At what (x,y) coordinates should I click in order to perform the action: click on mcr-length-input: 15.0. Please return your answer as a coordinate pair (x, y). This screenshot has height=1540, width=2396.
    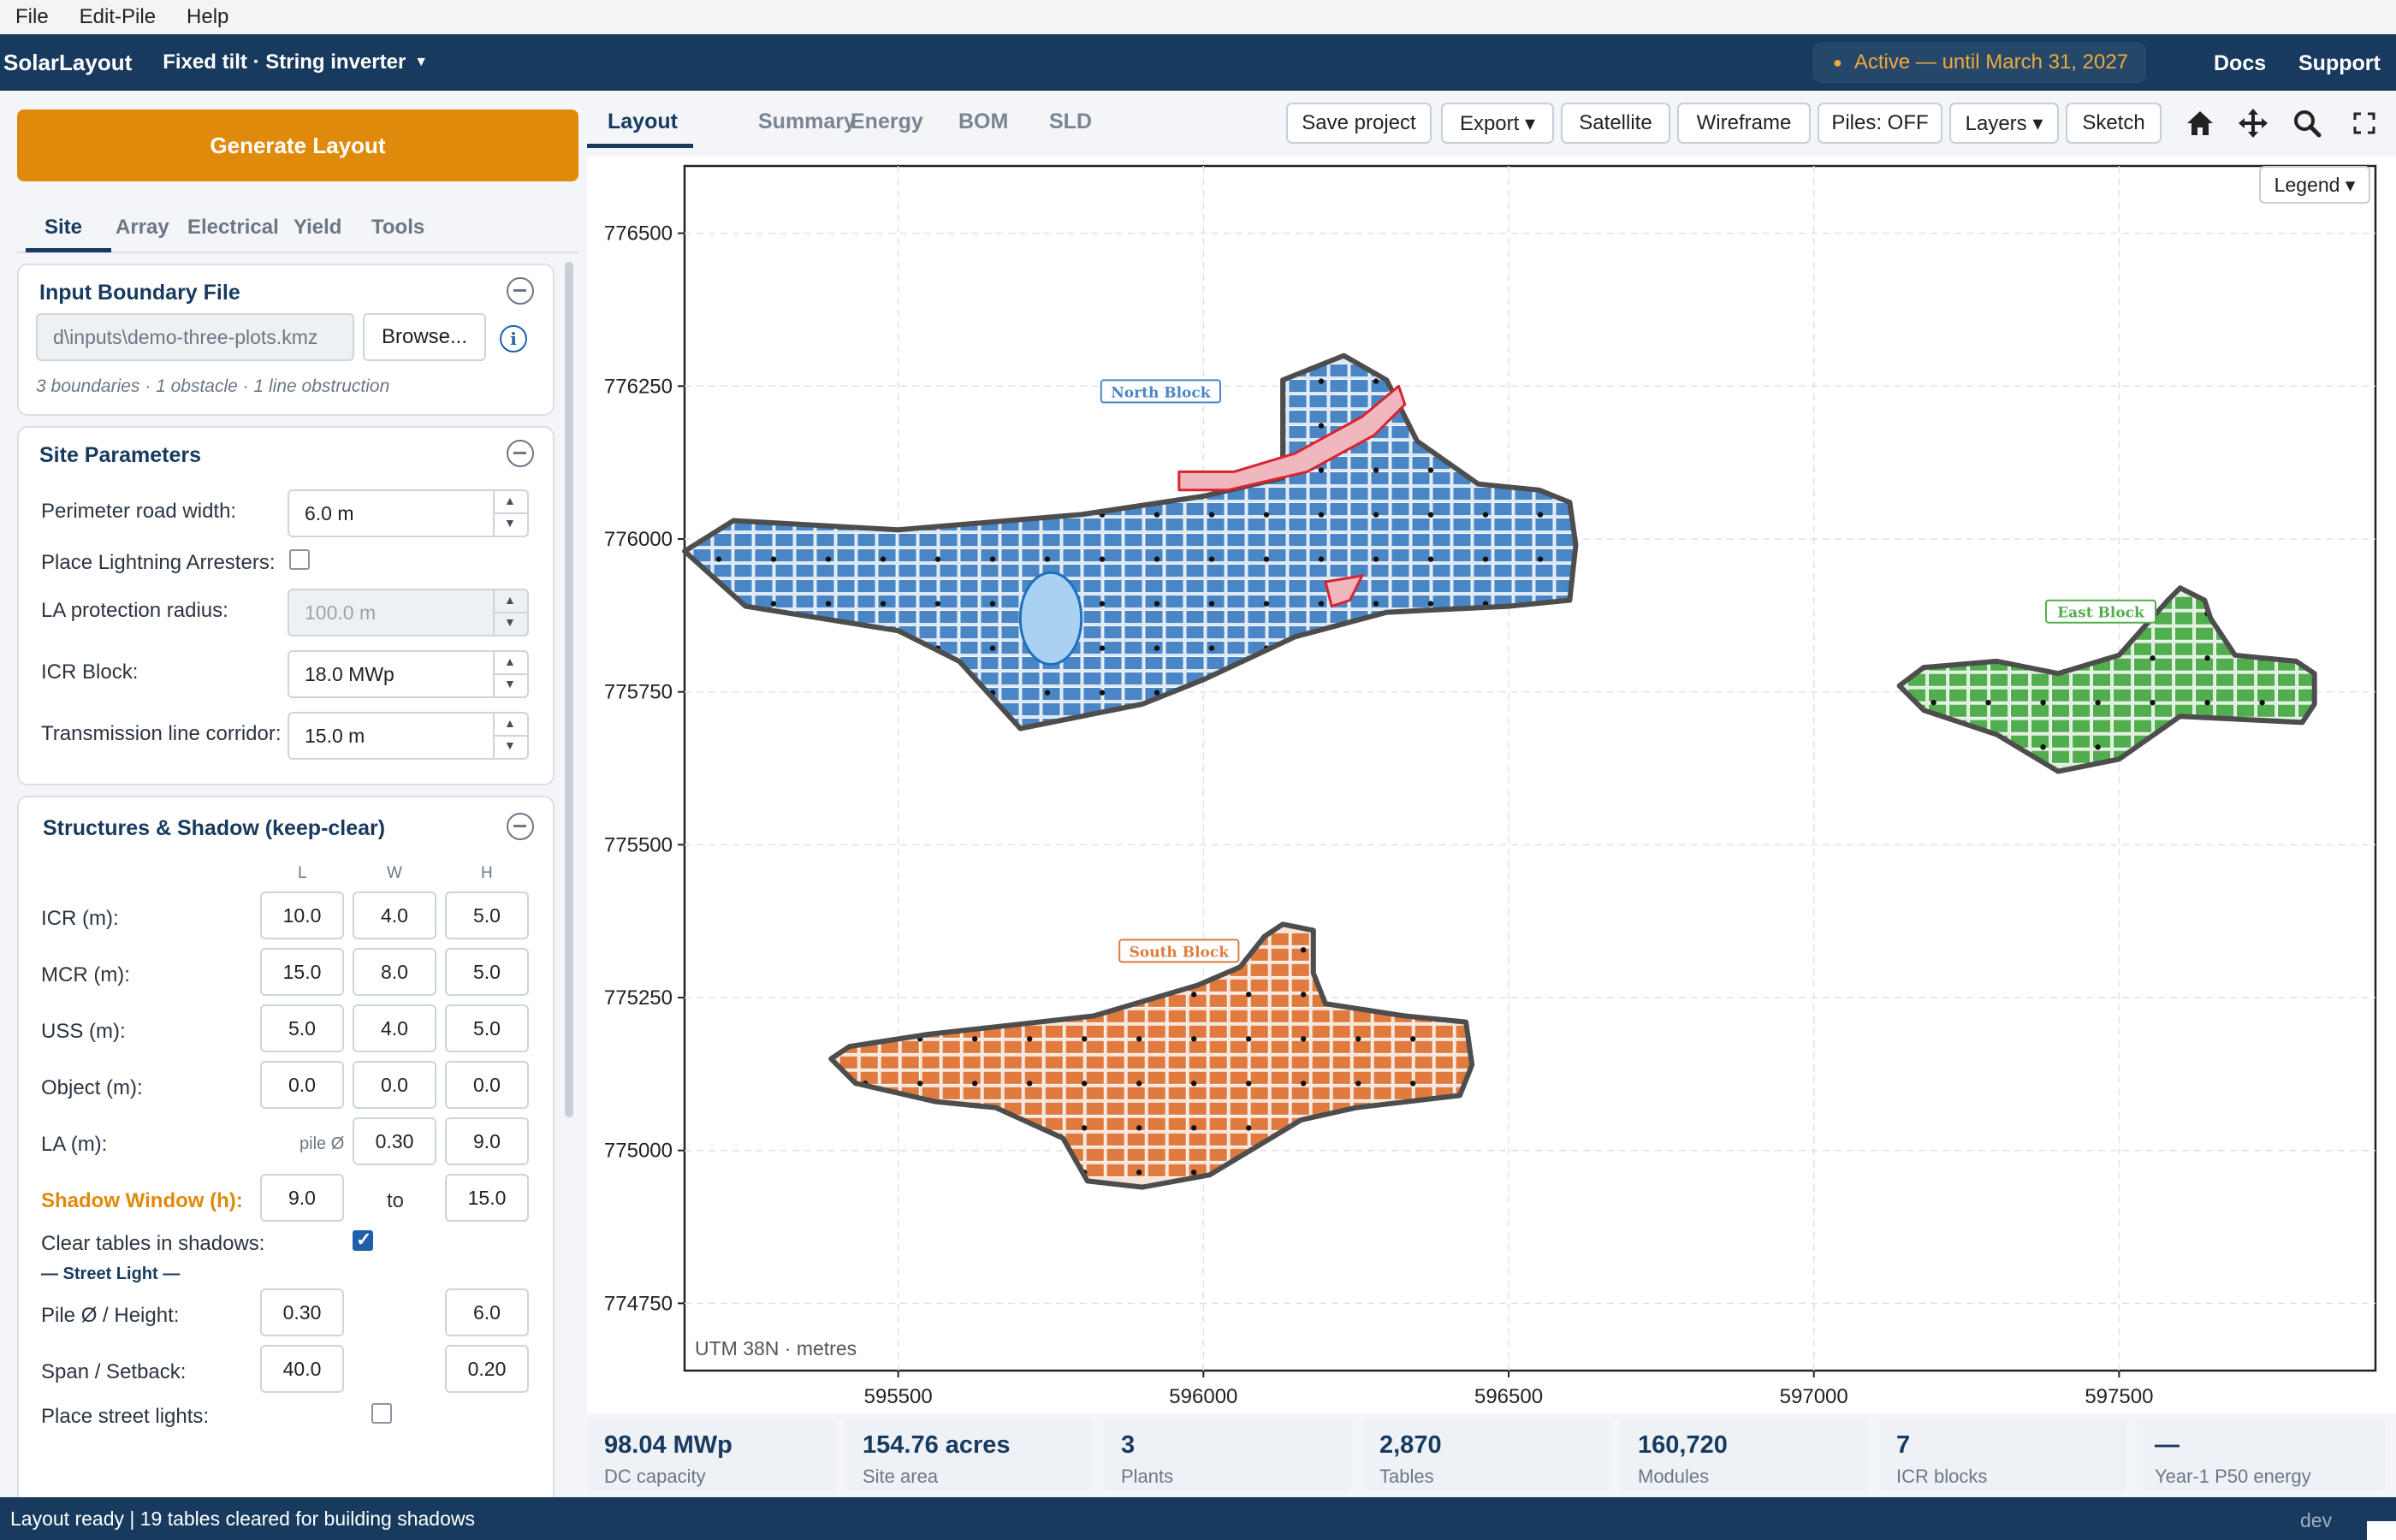
    Looking at the image, I should click on (302, 972).